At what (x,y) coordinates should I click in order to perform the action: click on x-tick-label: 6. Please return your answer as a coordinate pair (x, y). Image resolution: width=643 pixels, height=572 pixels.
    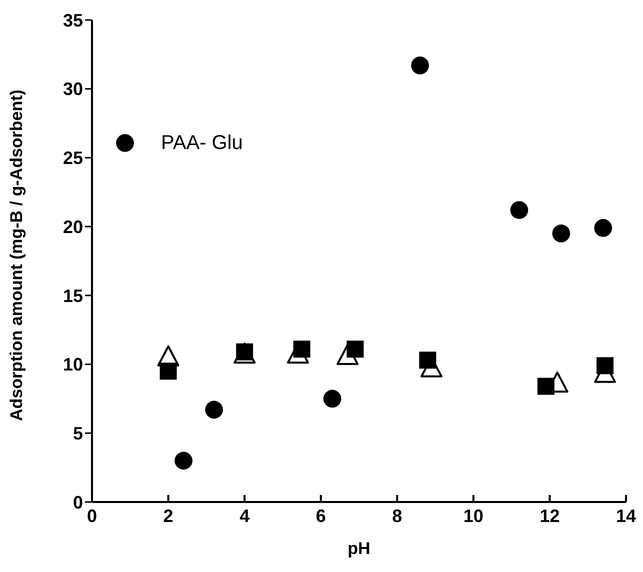
    Looking at the image, I should click on (321, 516).